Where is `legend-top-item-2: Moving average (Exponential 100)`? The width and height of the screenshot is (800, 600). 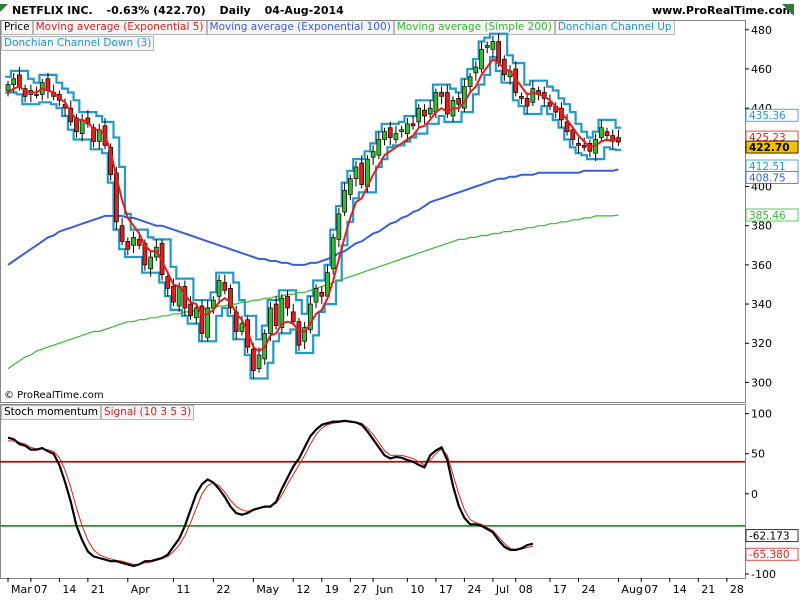
legend-top-item-2: Moving average (Exponential 100) is located at coordinates (300, 27).